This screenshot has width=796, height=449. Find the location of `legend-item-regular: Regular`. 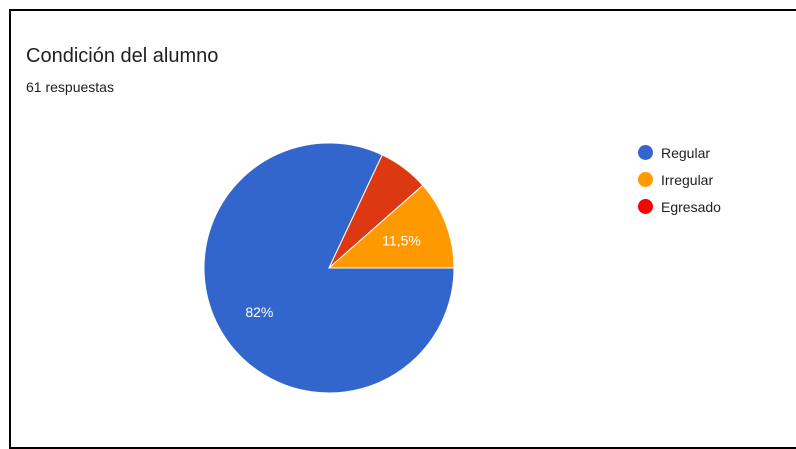

legend-item-regular: Regular is located at coordinates (679, 152).